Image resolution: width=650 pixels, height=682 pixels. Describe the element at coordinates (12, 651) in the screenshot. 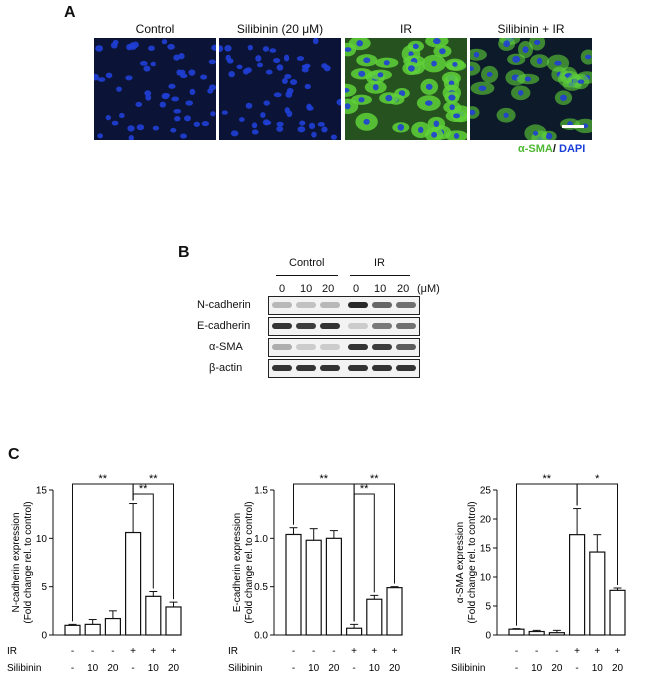

I see `row-label-ir: IR` at that location.